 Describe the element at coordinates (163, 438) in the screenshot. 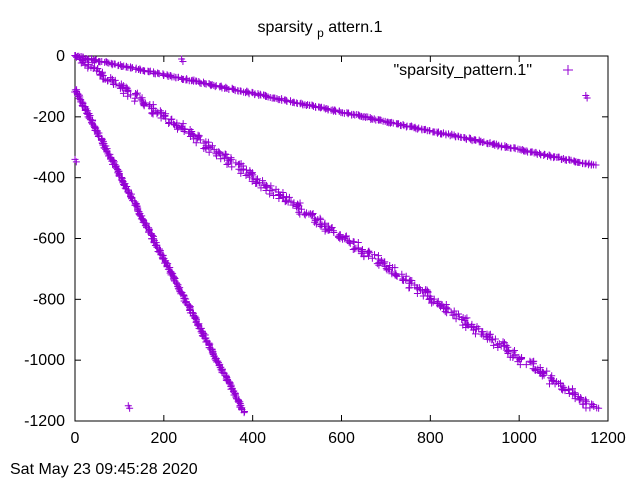

I see `x-tick-label: 200` at that location.